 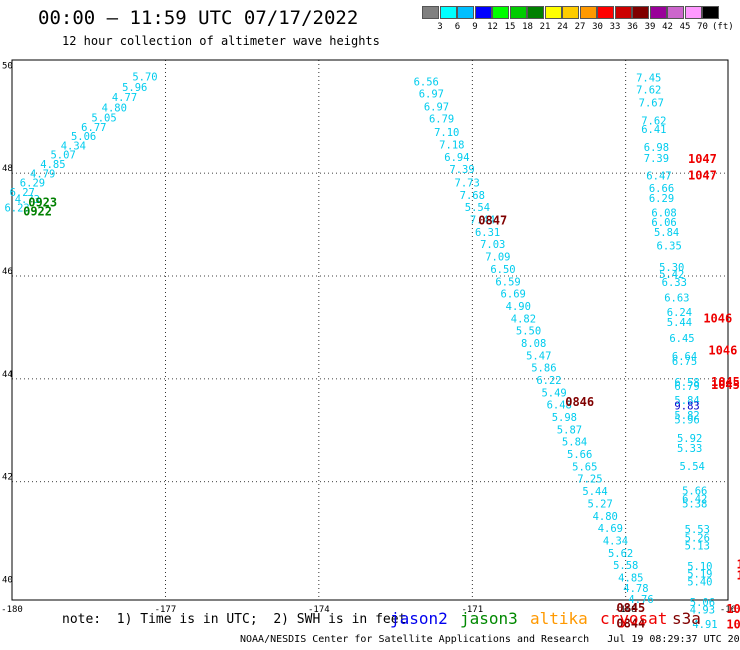 What do you see at coordinates (702, 610) in the screenshot?
I see `wave-height-value: 4.93` at bounding box center [702, 610].